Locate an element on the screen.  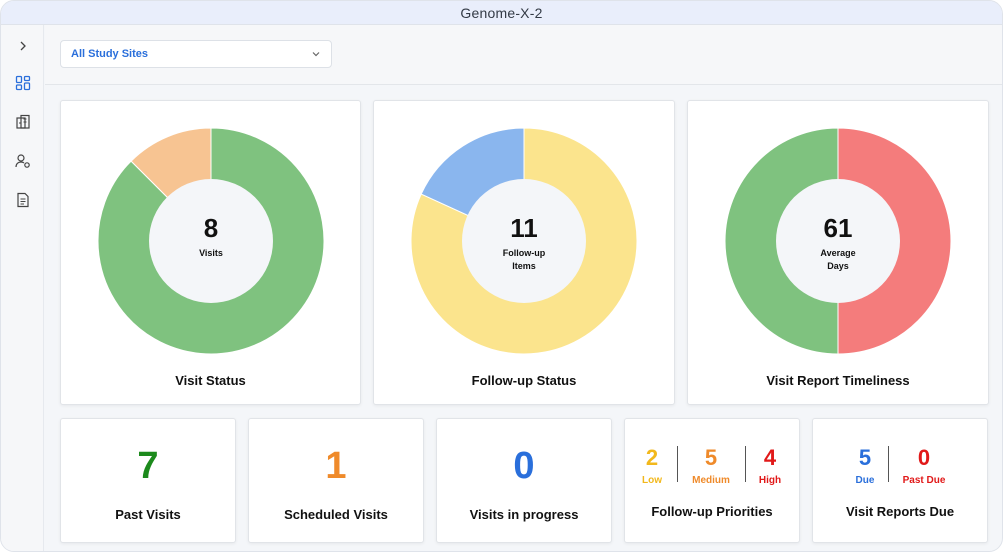
priority-low: 2 Low is located at coordinates (652, 465).